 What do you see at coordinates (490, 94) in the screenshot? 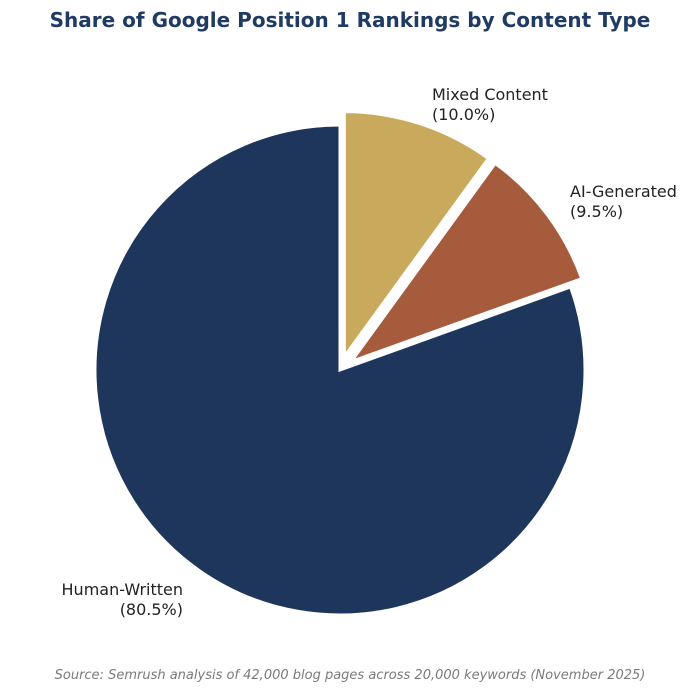
I see `slice-label-mixed-content: Mixed Content` at bounding box center [490, 94].